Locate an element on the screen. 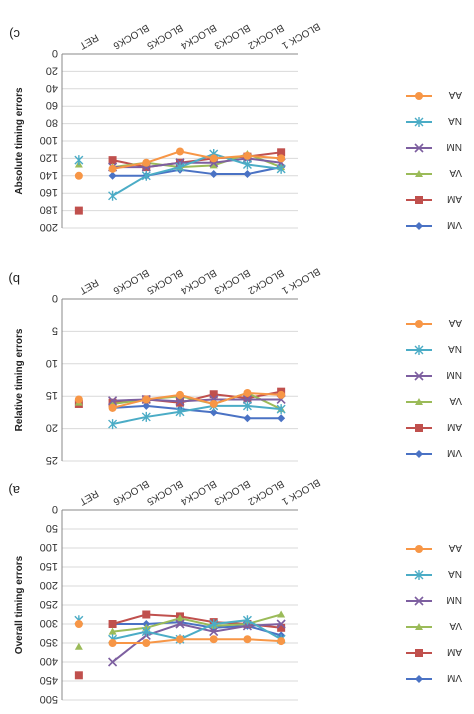  y-tick-label: 450 is located at coordinates (49, 680).